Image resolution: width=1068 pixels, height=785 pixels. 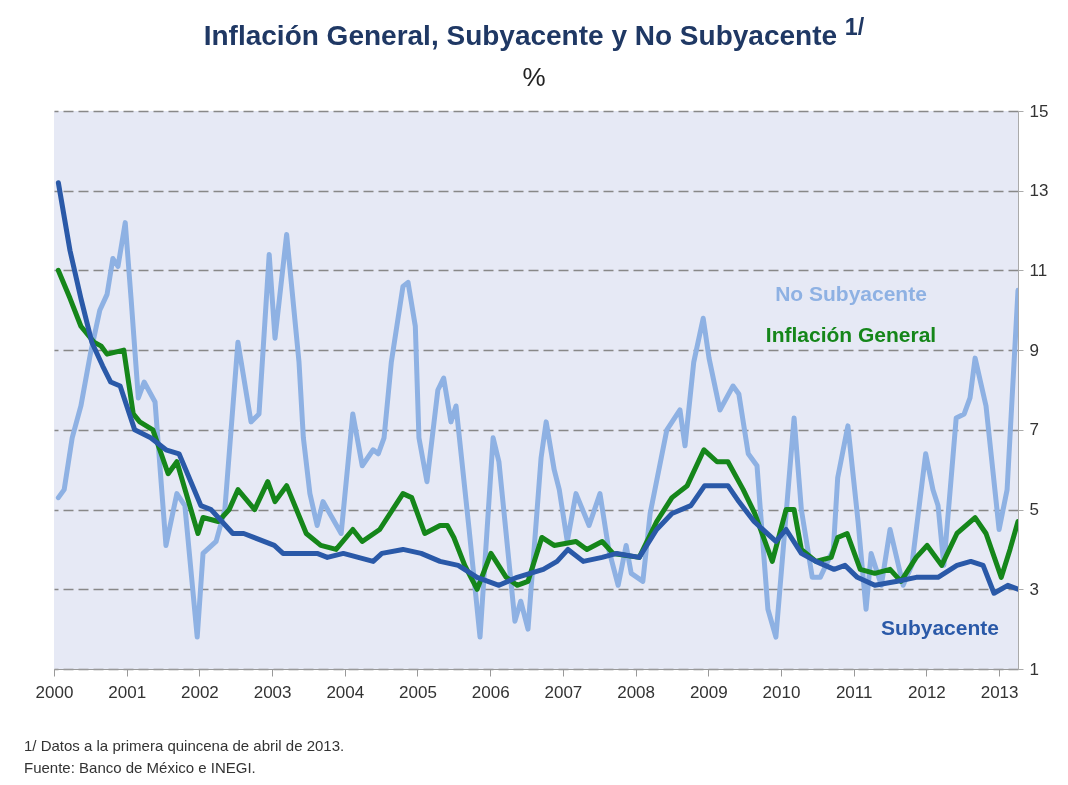 What do you see at coordinates (1034, 669) in the screenshot?
I see `y-tick-label: 1` at bounding box center [1034, 669].